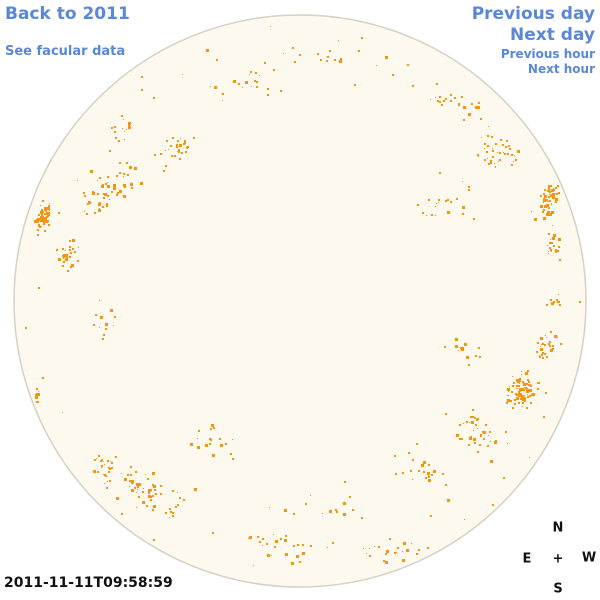 The width and height of the screenshot is (600, 600). I want to click on previous-hour-link: Previous hour, so click(547, 54).